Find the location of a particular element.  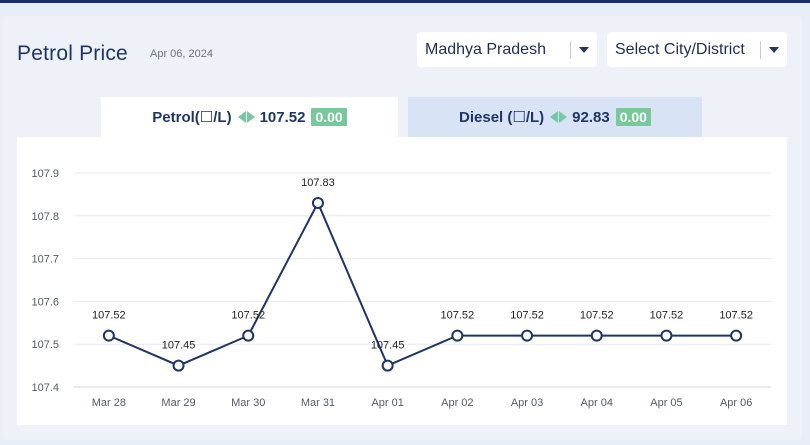

y-tick-label: 107.9 is located at coordinates (45, 174).